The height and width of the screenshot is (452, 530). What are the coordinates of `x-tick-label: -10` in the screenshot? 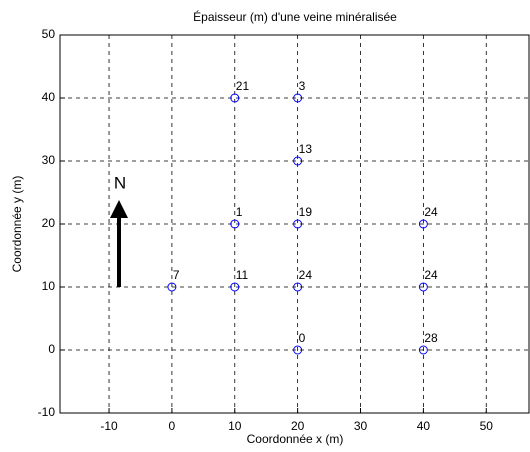 It's located at (109, 426).